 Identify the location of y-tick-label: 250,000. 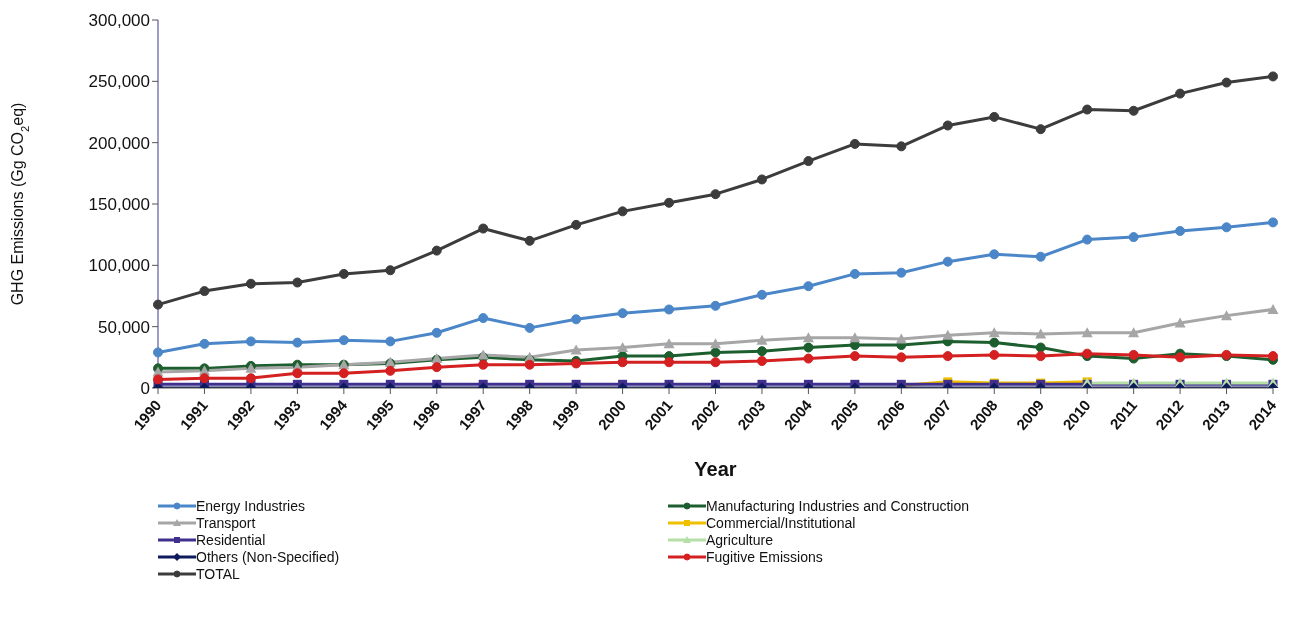
(119, 82).